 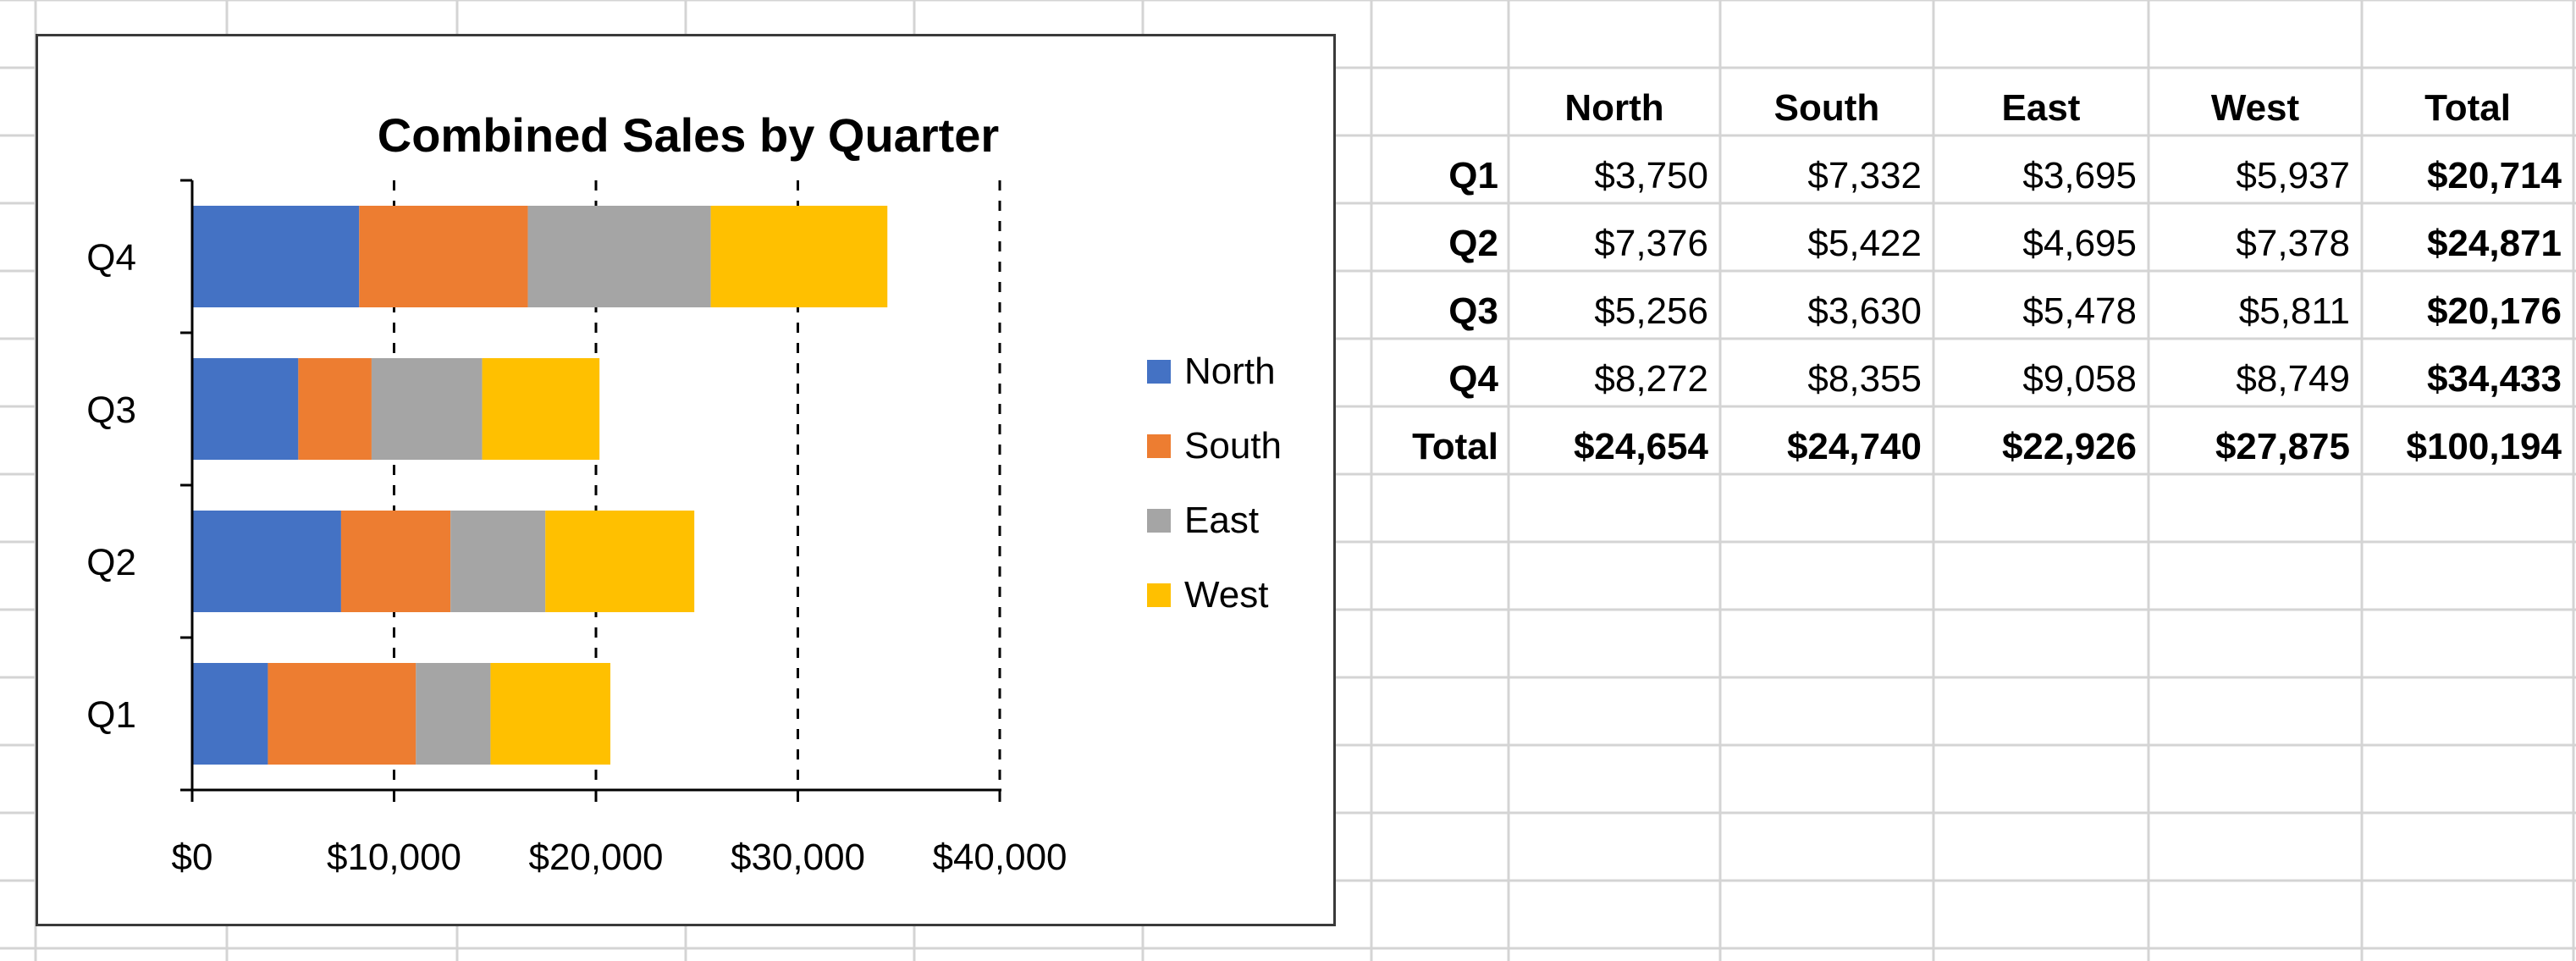 What do you see at coordinates (798, 857) in the screenshot?
I see `x-tick-label: $30,000` at bounding box center [798, 857].